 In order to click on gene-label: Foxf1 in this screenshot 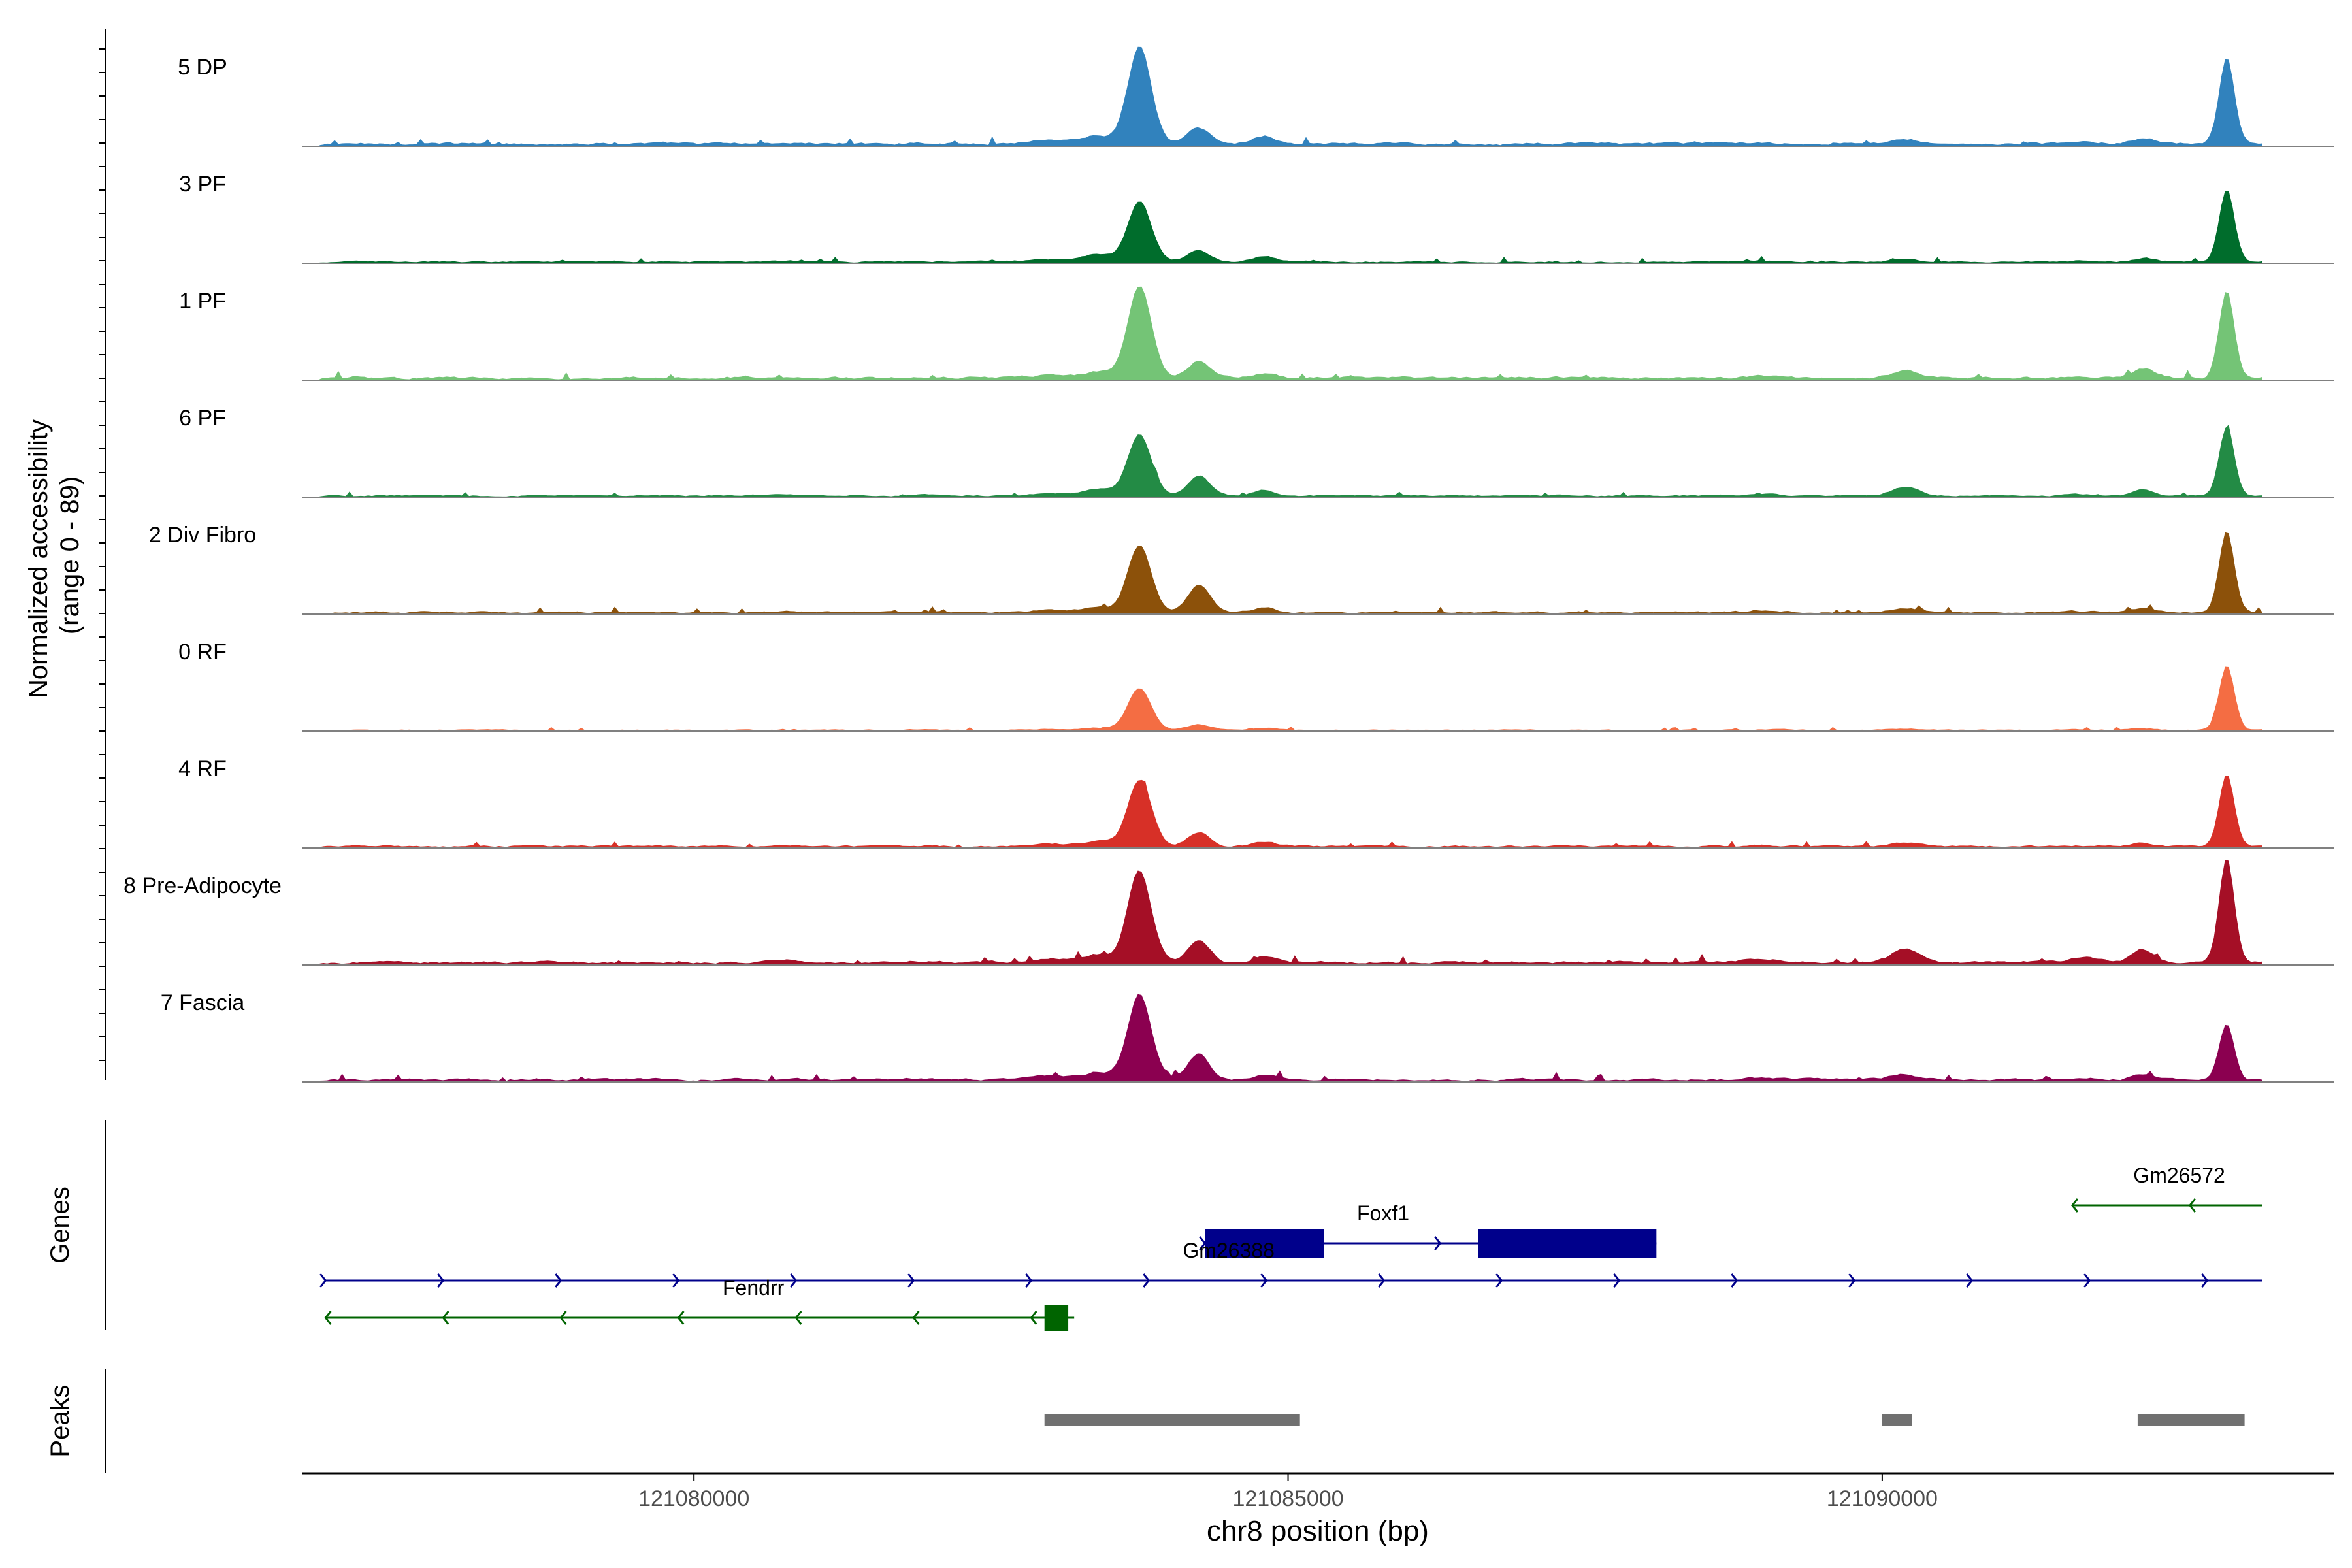, I will do `click(1383, 1213)`.